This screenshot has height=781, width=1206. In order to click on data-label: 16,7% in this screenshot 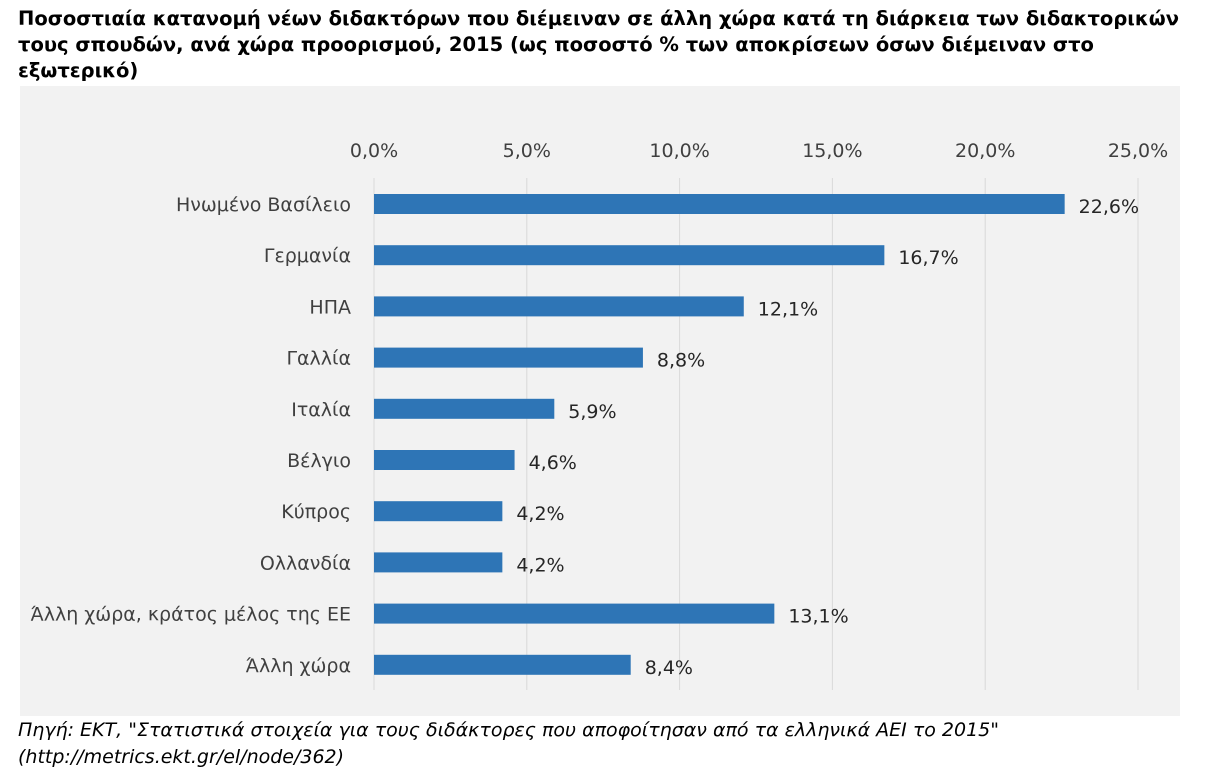, I will do `click(928, 258)`.